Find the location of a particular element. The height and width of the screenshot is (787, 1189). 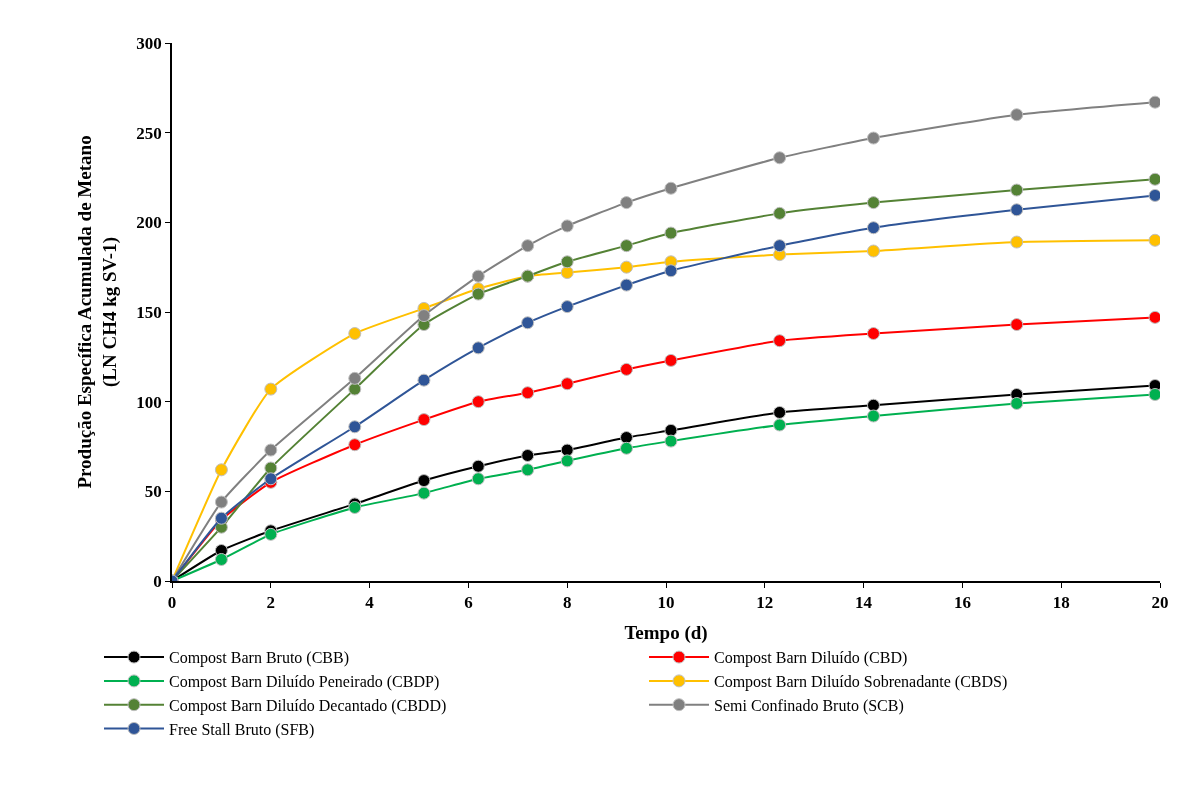

x-tick-label: 8 is located at coordinates (567, 603).